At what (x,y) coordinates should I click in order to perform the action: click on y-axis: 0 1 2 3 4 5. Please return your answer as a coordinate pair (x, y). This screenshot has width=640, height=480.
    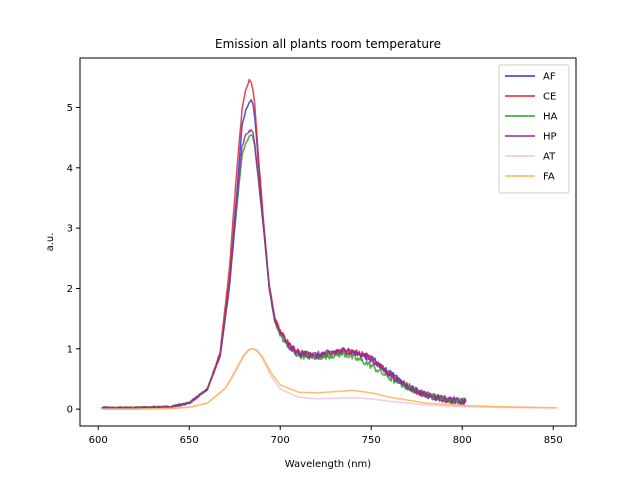
    Looking at the image, I should click on (73, 259).